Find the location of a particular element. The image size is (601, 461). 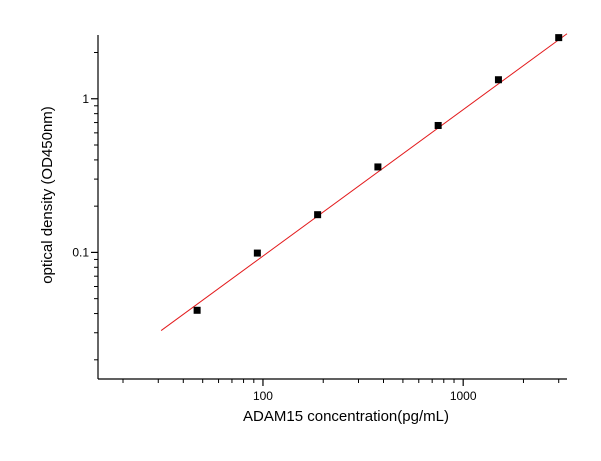

y-axis-label: optical density (OD450nm) is located at coordinates (47, 195).